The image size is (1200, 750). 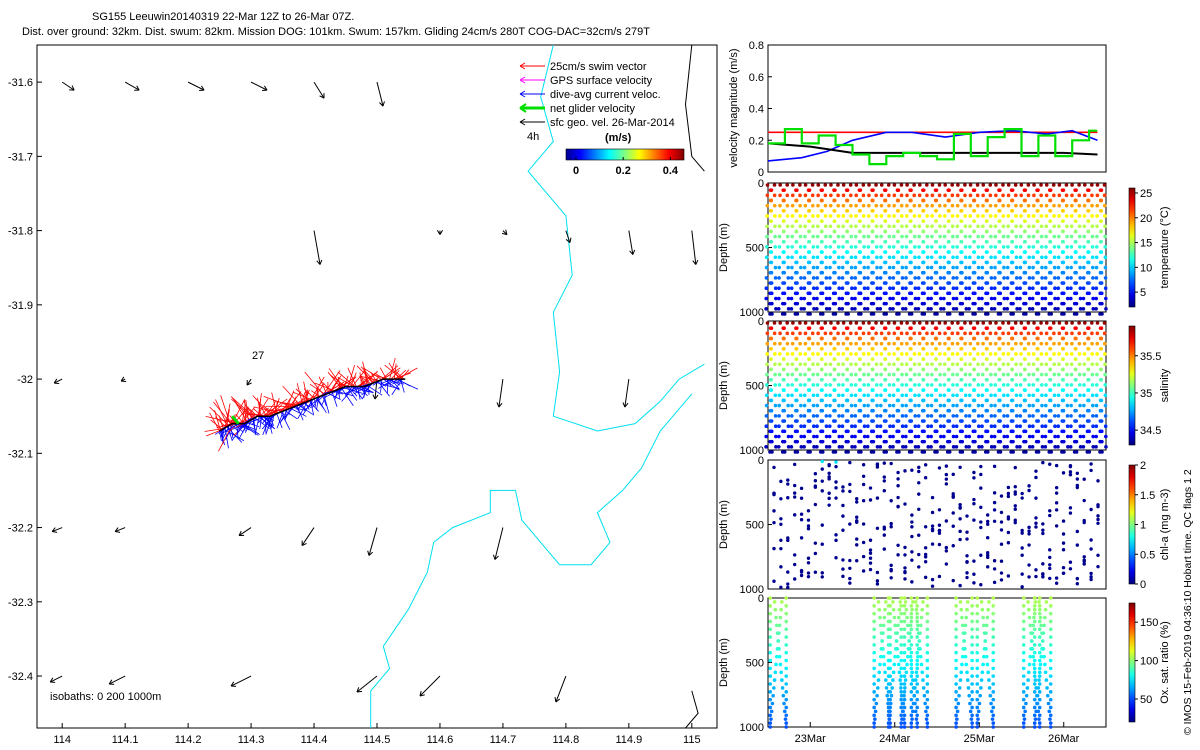 I want to click on profile-y-tick-label: 0, so click(x=761, y=184).